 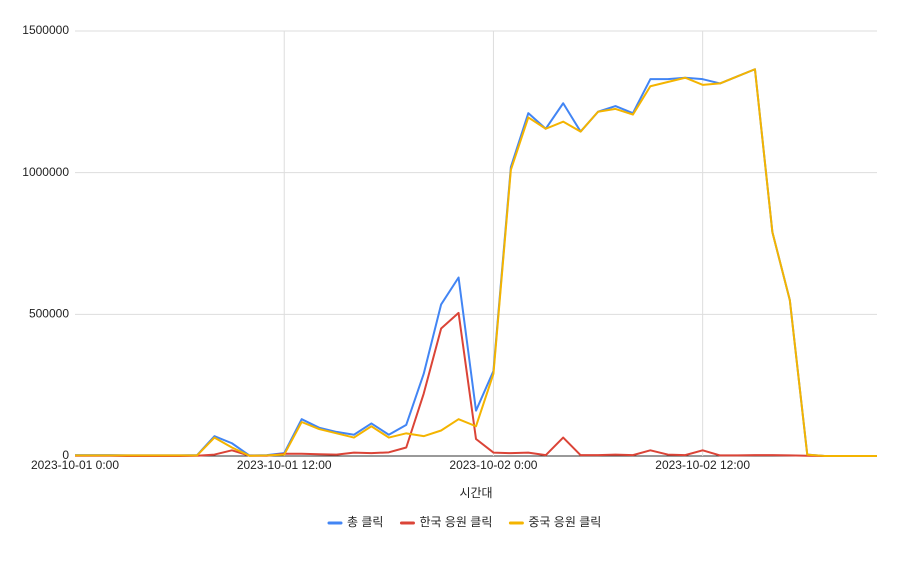 What do you see at coordinates (702, 465) in the screenshot?
I see `x-tick-label: 2023-10-02 12:00` at bounding box center [702, 465].